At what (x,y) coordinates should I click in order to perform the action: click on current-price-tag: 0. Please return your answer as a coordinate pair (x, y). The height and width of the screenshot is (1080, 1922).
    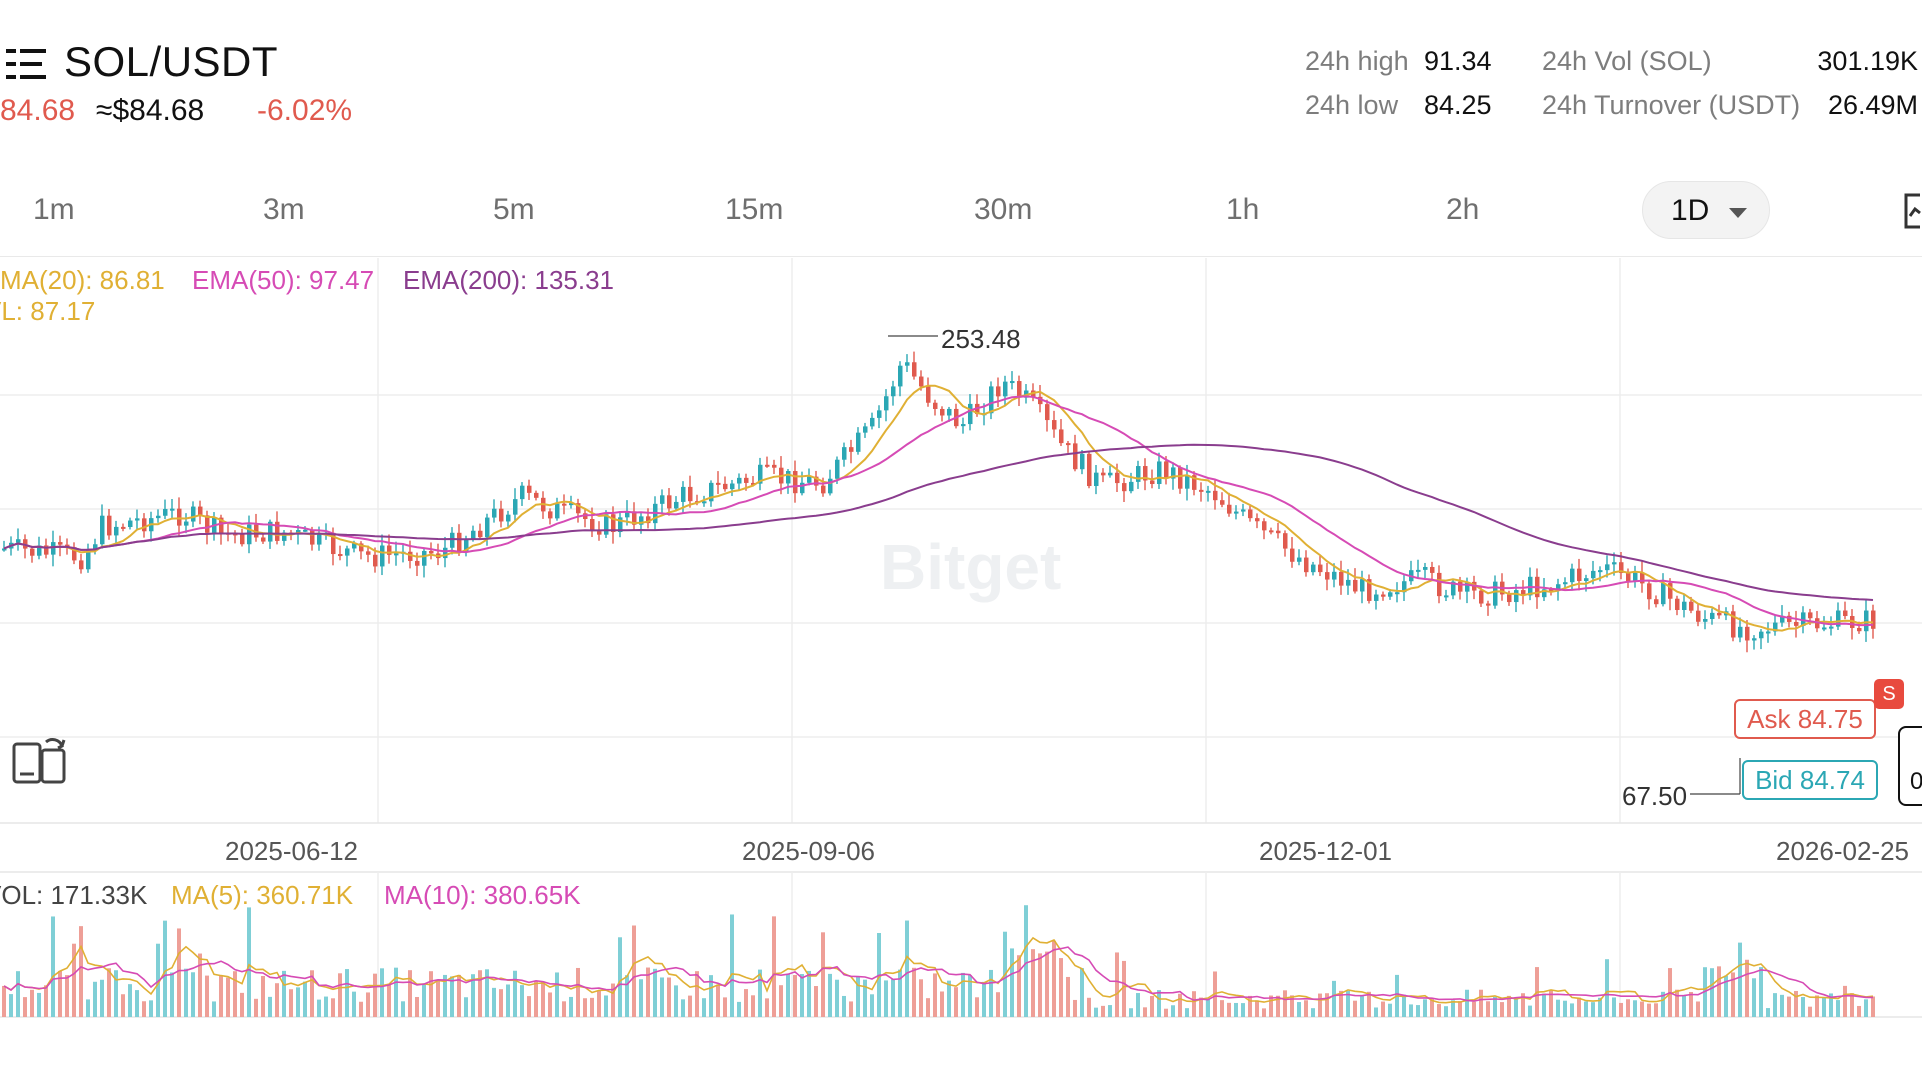
    Looking at the image, I should click on (1910, 766).